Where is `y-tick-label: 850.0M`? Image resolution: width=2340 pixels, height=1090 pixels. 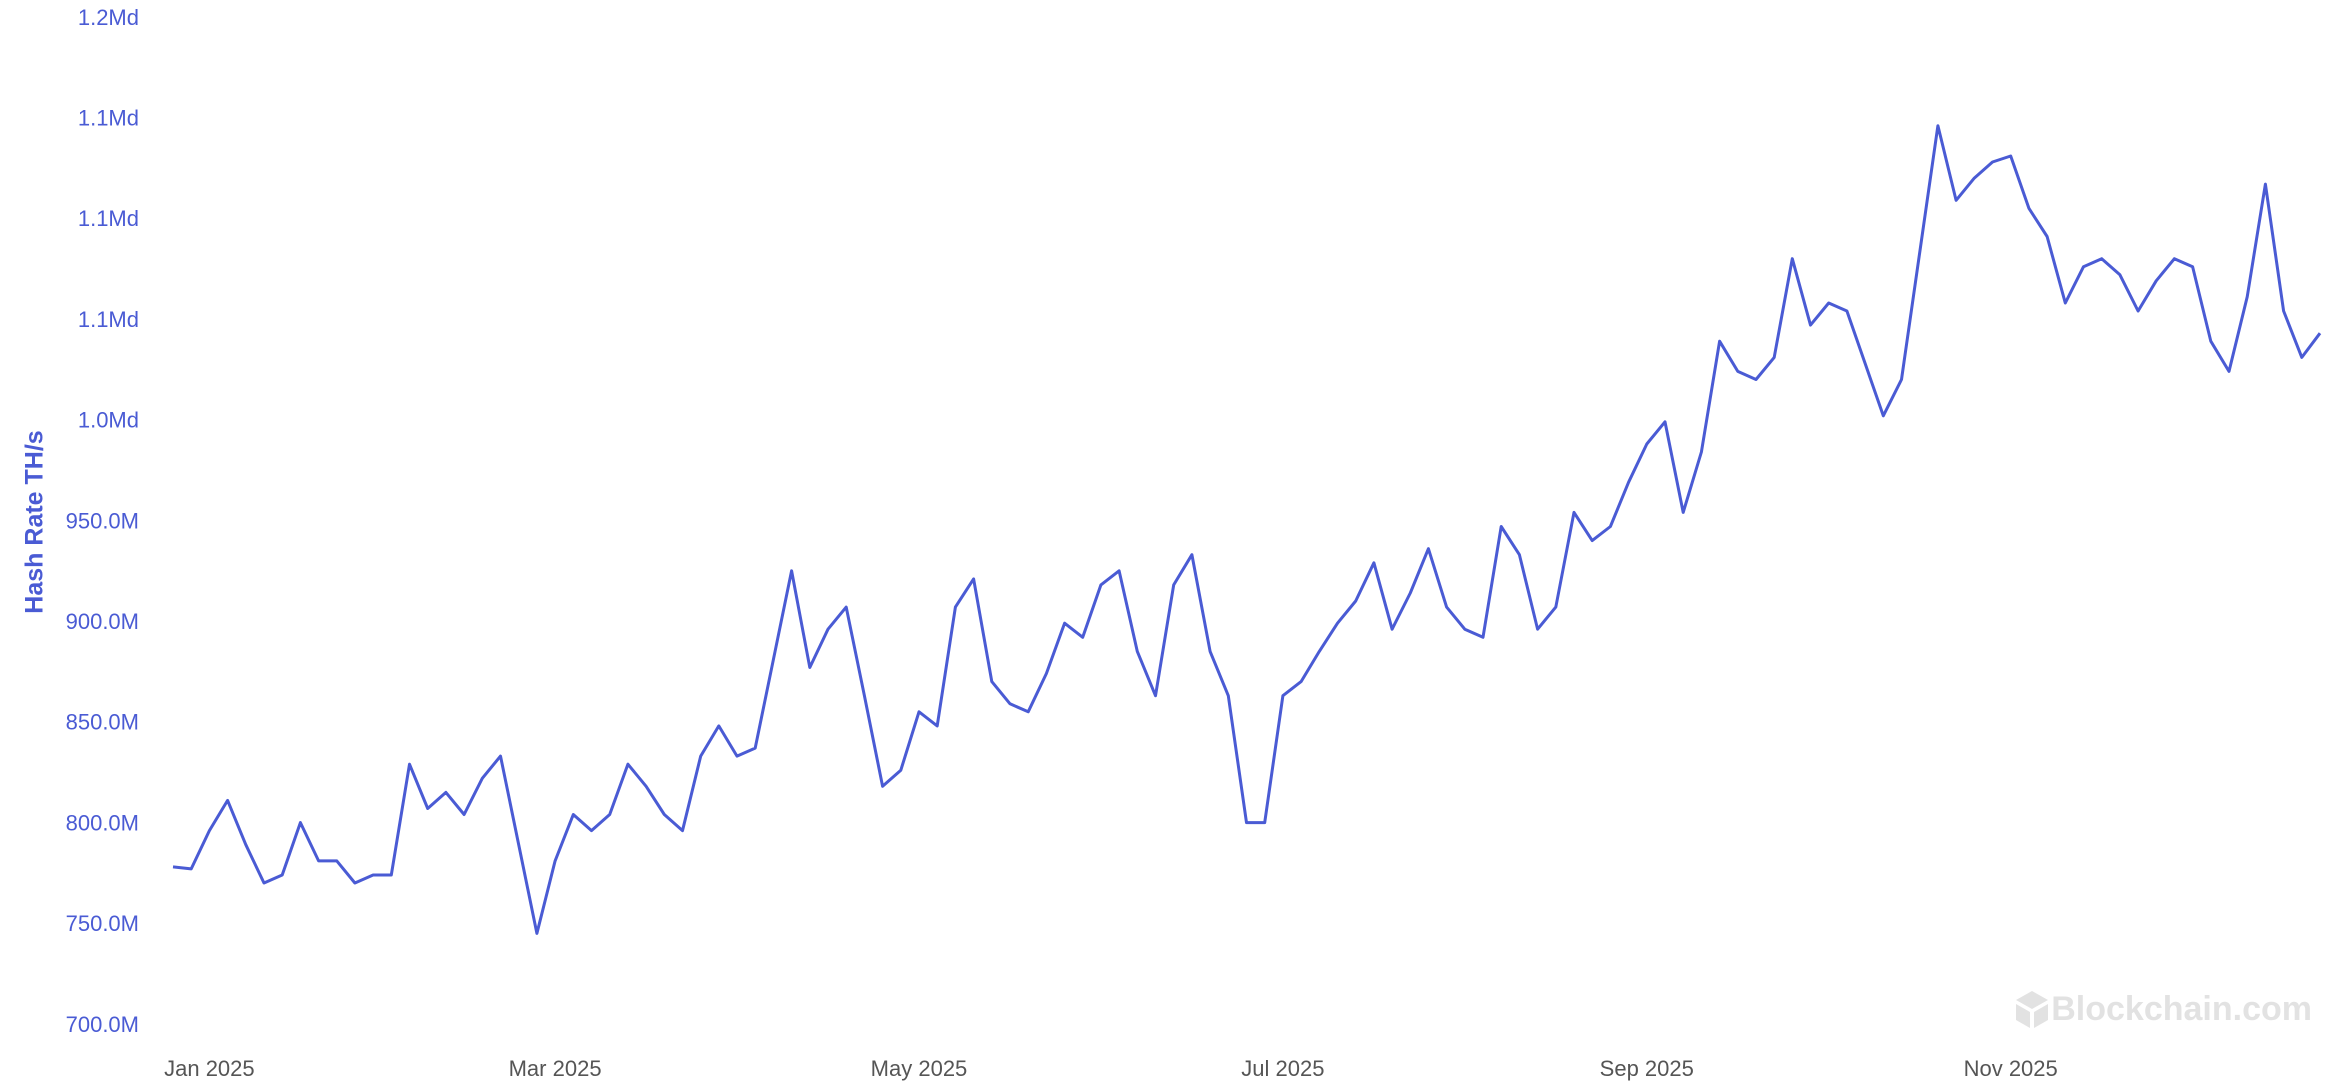
y-tick-label: 850.0M is located at coordinates (102, 722).